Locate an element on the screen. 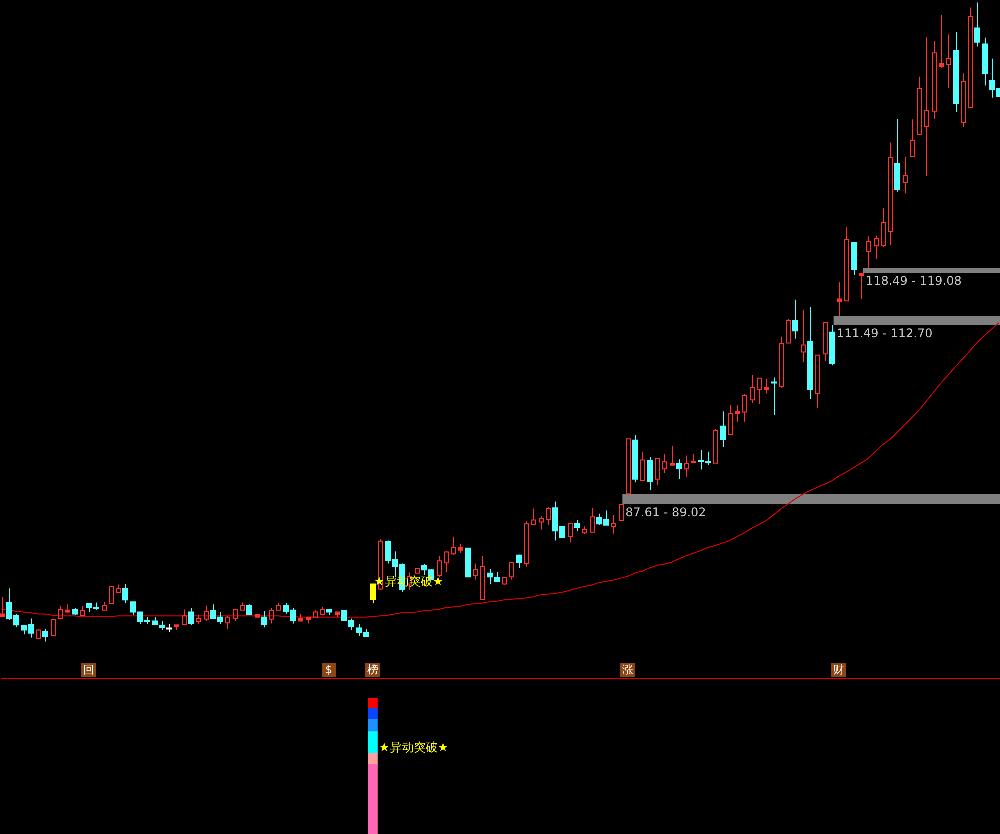 This screenshot has width=1000, height=834. x-tick-label: $ is located at coordinates (329, 669).